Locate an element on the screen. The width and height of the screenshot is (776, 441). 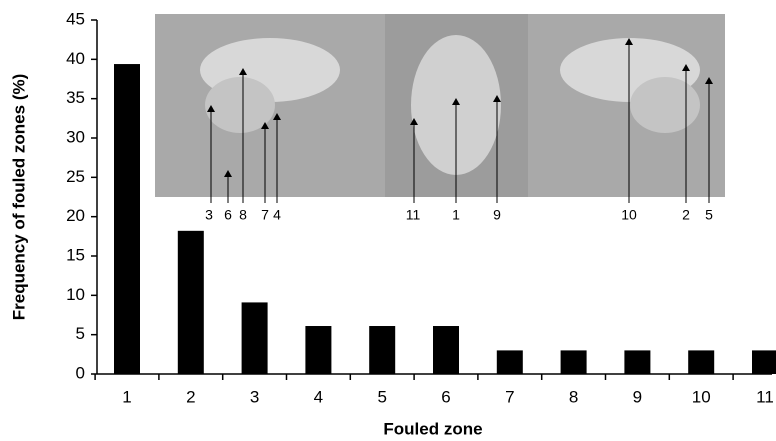
x-tick-label: 1 is located at coordinates (126, 396).